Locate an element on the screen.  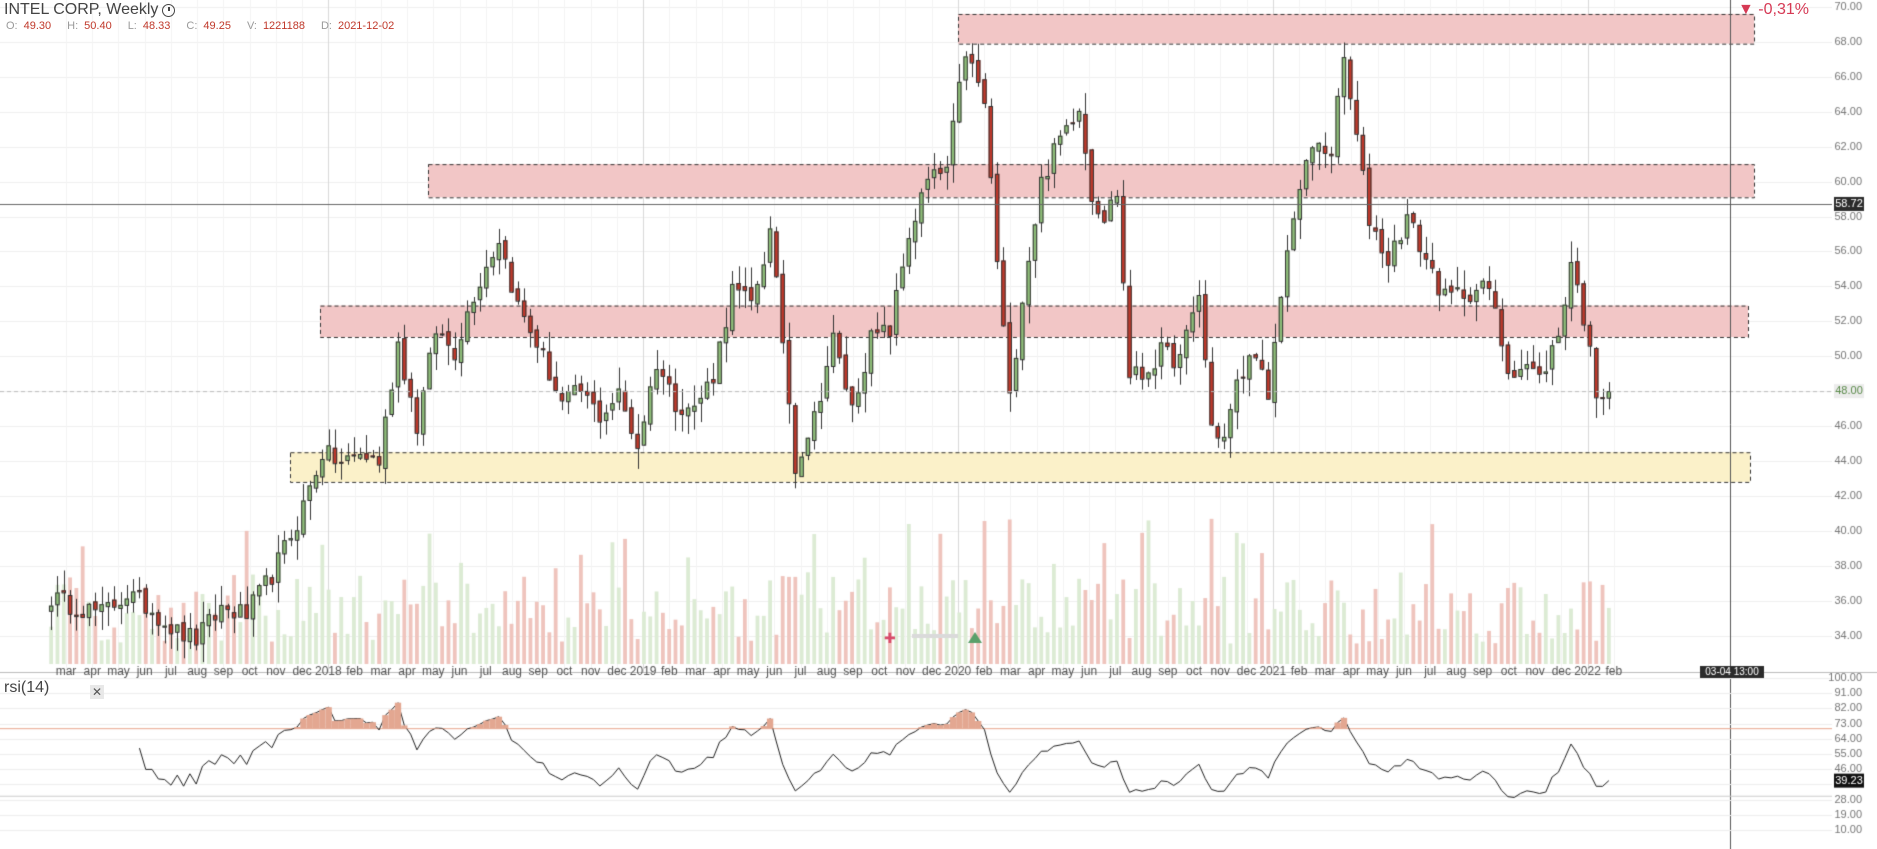
open-key: O: is located at coordinates (12, 26).